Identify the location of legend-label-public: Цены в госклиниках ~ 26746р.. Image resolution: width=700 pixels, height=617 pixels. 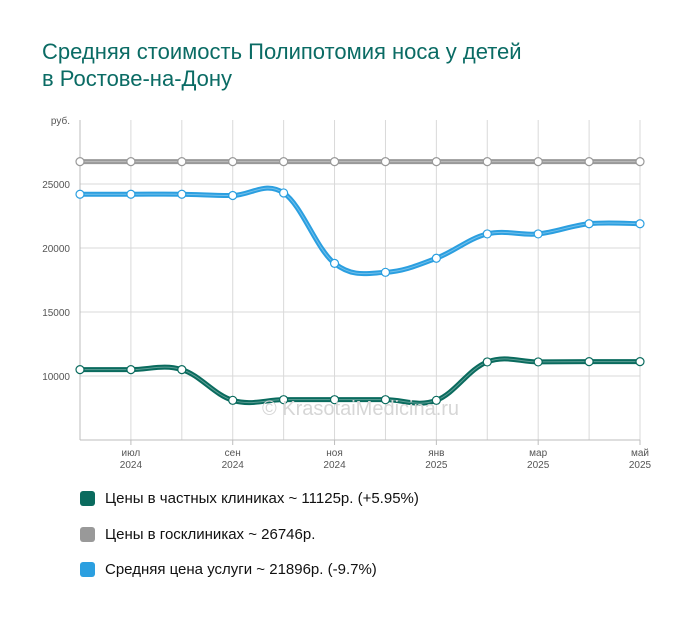
(210, 534).